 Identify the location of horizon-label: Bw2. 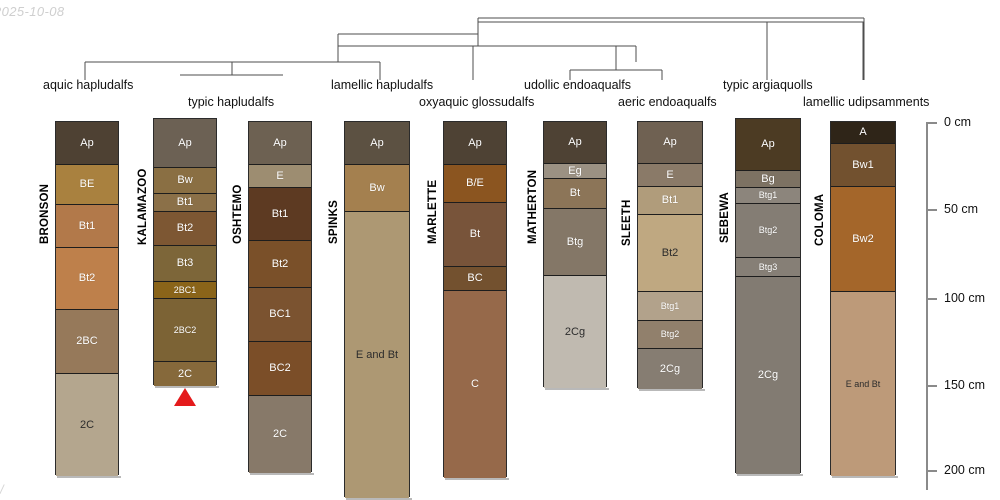
(863, 238).